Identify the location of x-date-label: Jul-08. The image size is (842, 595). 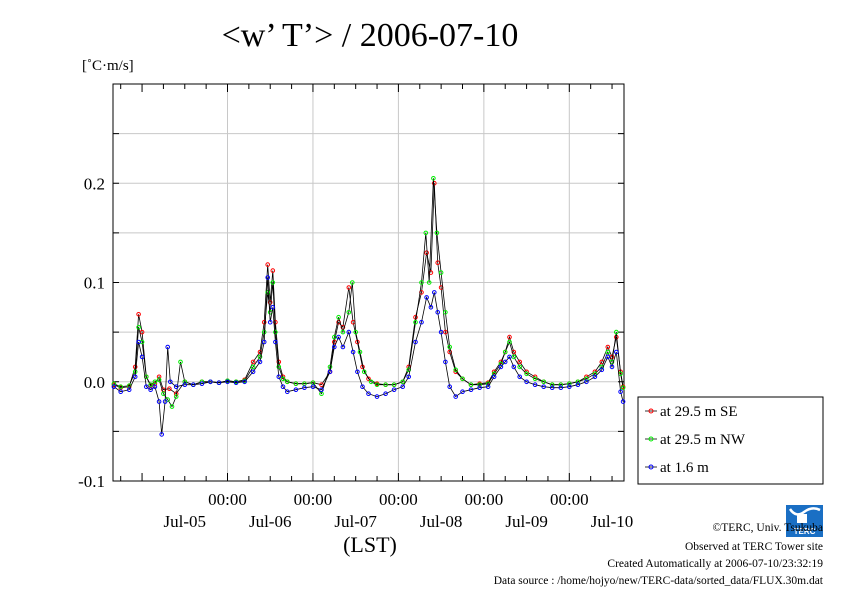
(441, 521).